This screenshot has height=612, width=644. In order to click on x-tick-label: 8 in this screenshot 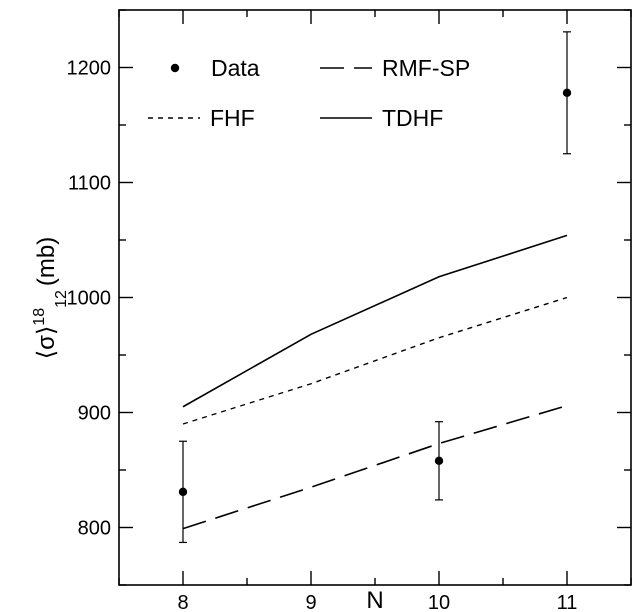, I will do `click(182, 602)`.